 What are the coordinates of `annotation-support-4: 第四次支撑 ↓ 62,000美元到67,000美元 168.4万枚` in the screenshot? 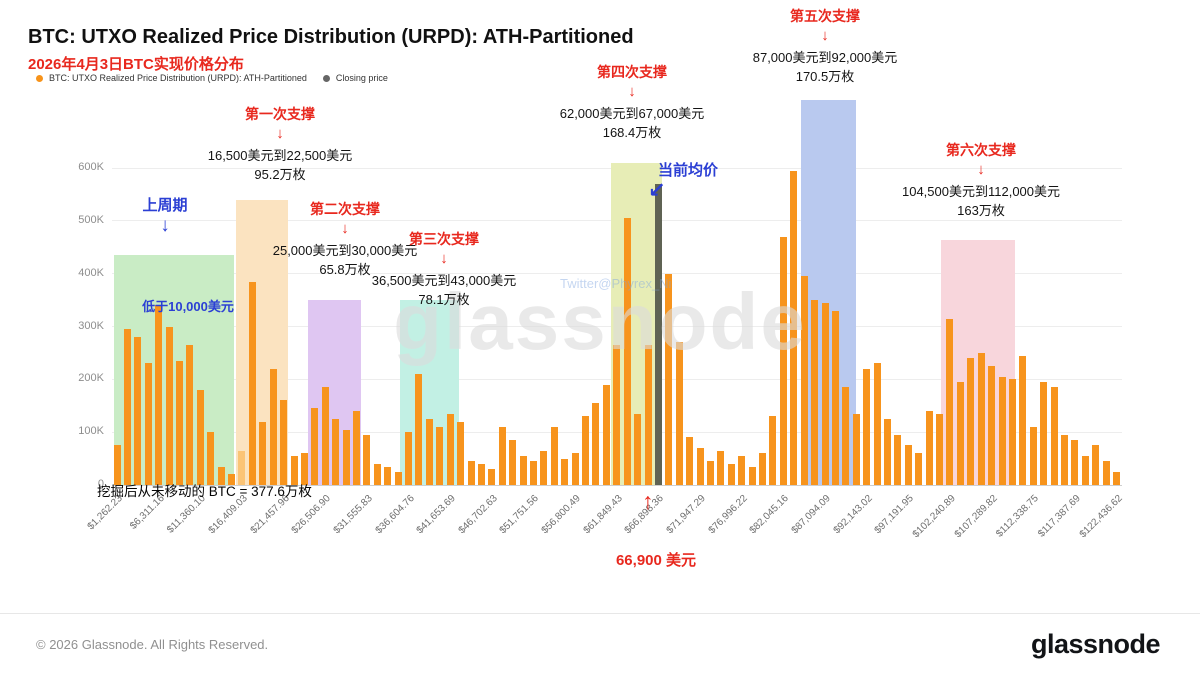 It's located at (632, 101).